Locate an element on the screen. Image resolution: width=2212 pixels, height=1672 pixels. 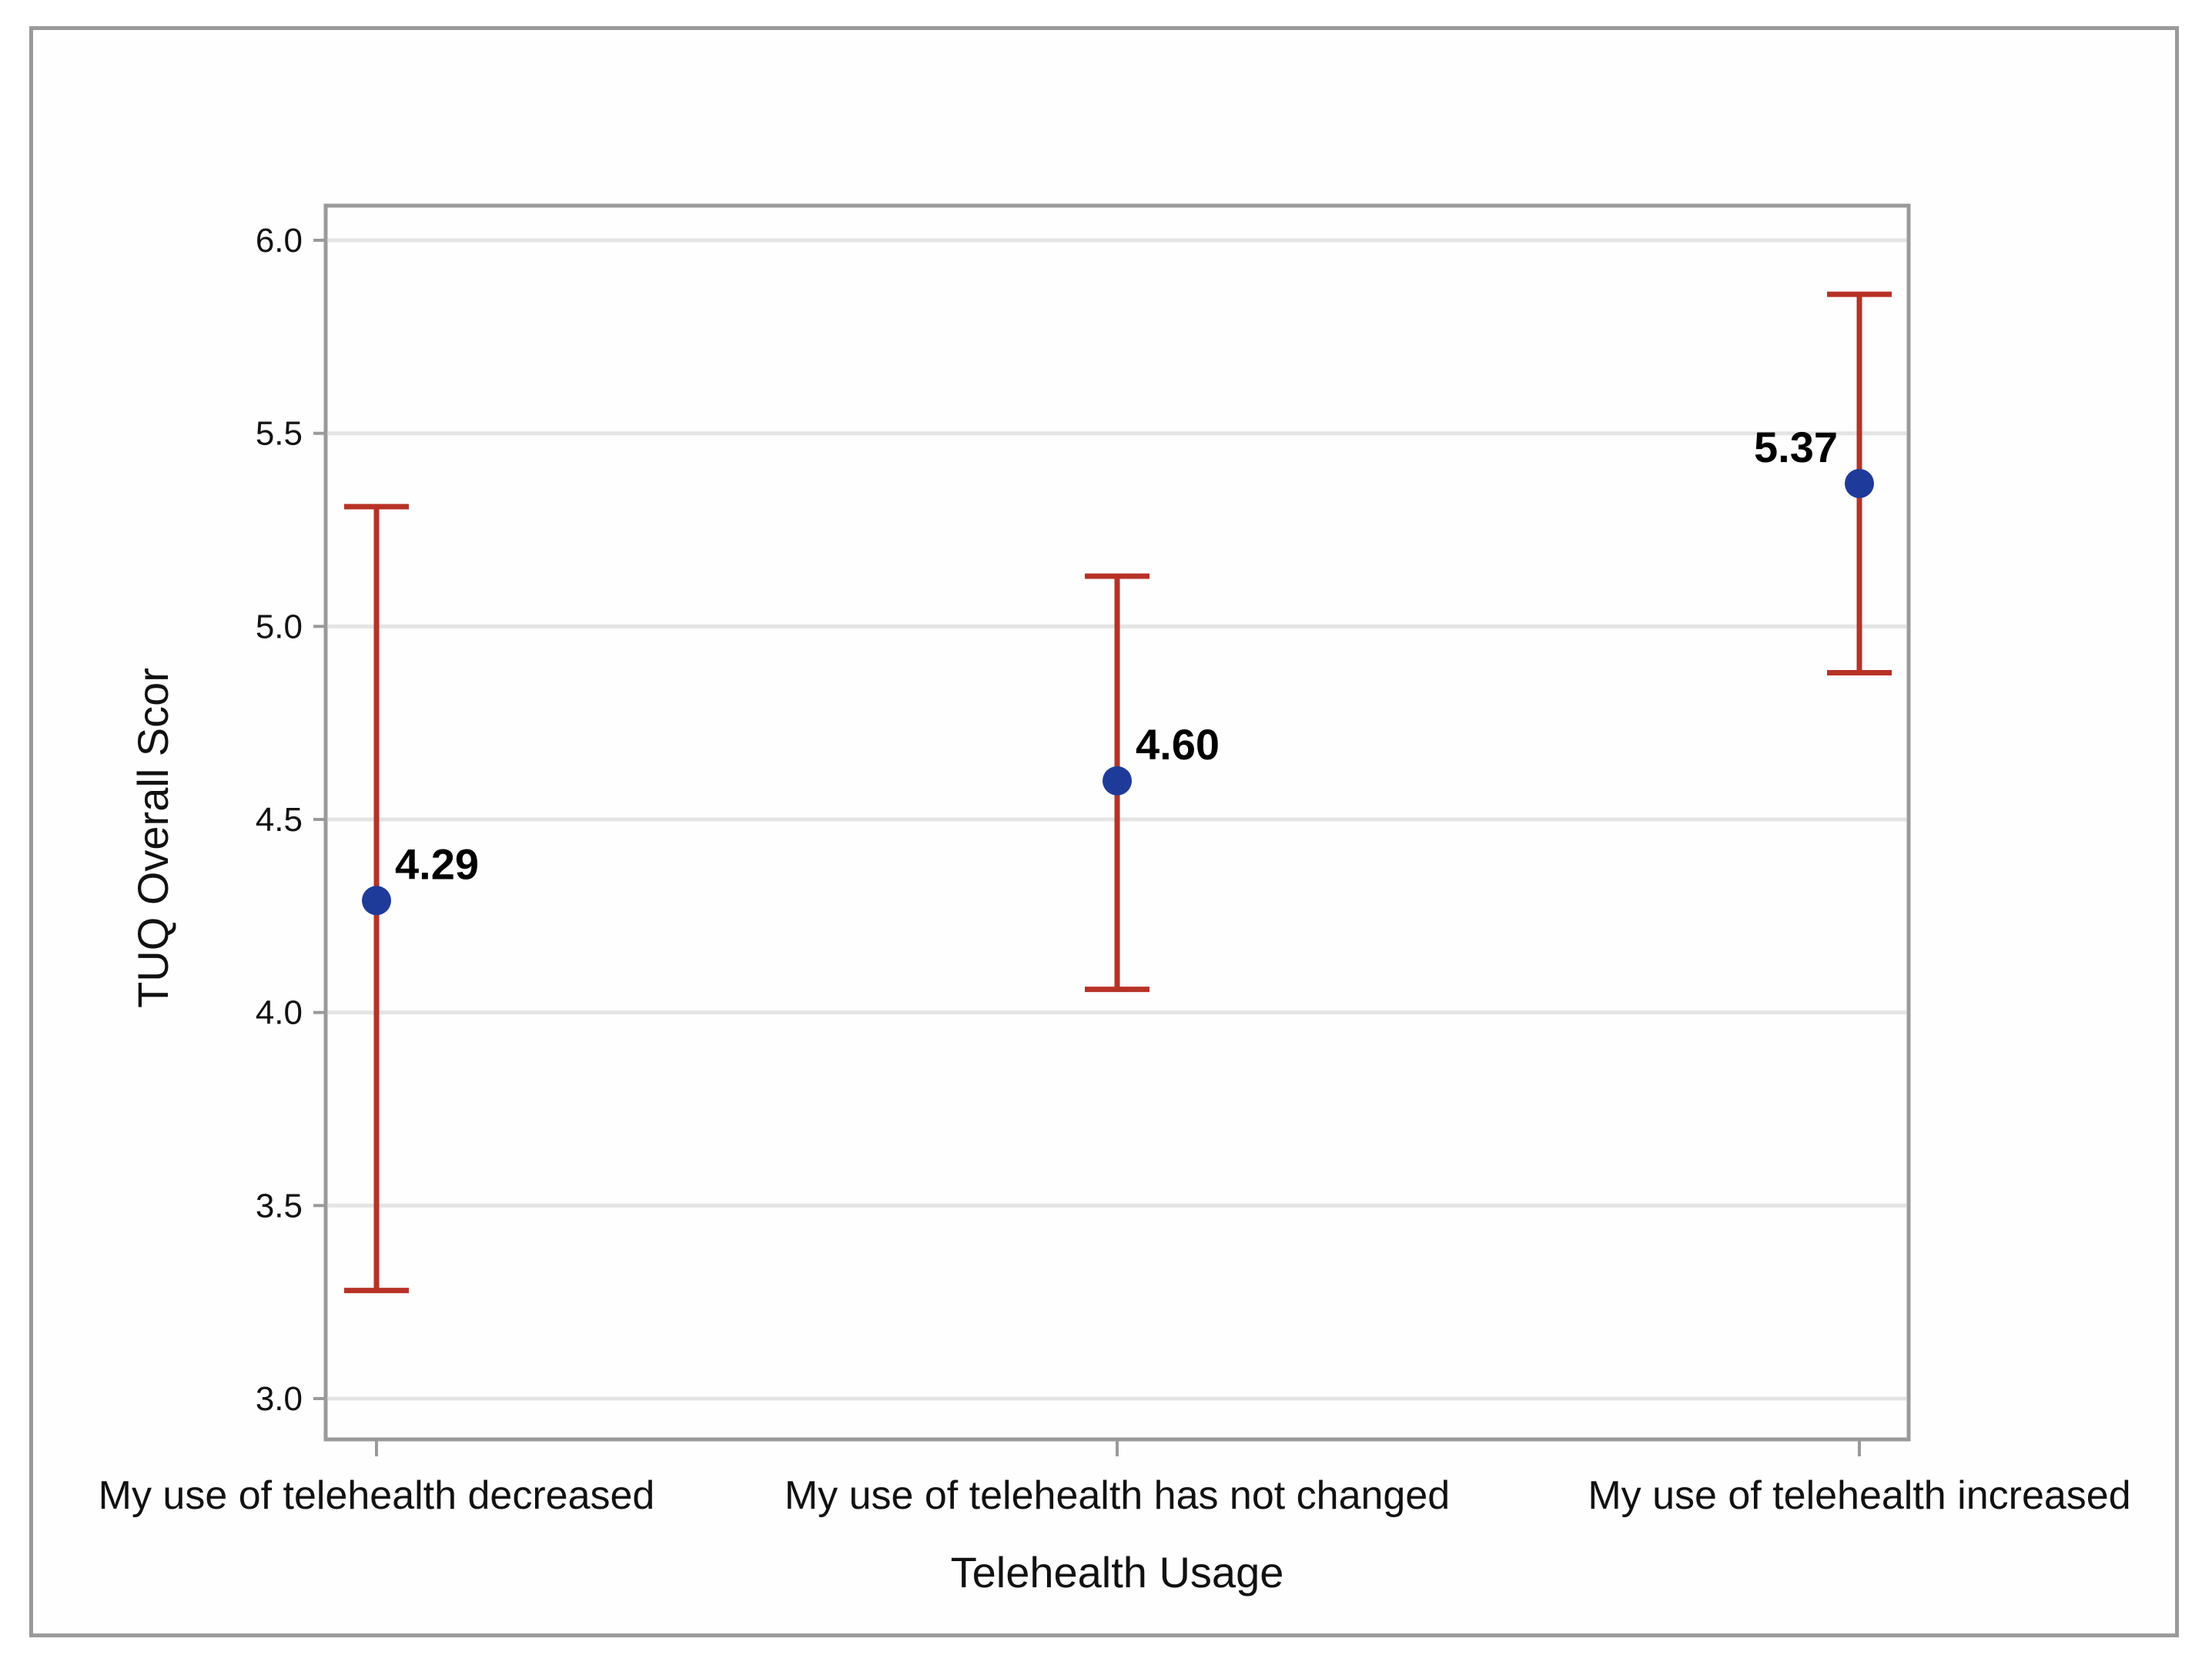
y-tick-label: 6.0 is located at coordinates (279, 241).